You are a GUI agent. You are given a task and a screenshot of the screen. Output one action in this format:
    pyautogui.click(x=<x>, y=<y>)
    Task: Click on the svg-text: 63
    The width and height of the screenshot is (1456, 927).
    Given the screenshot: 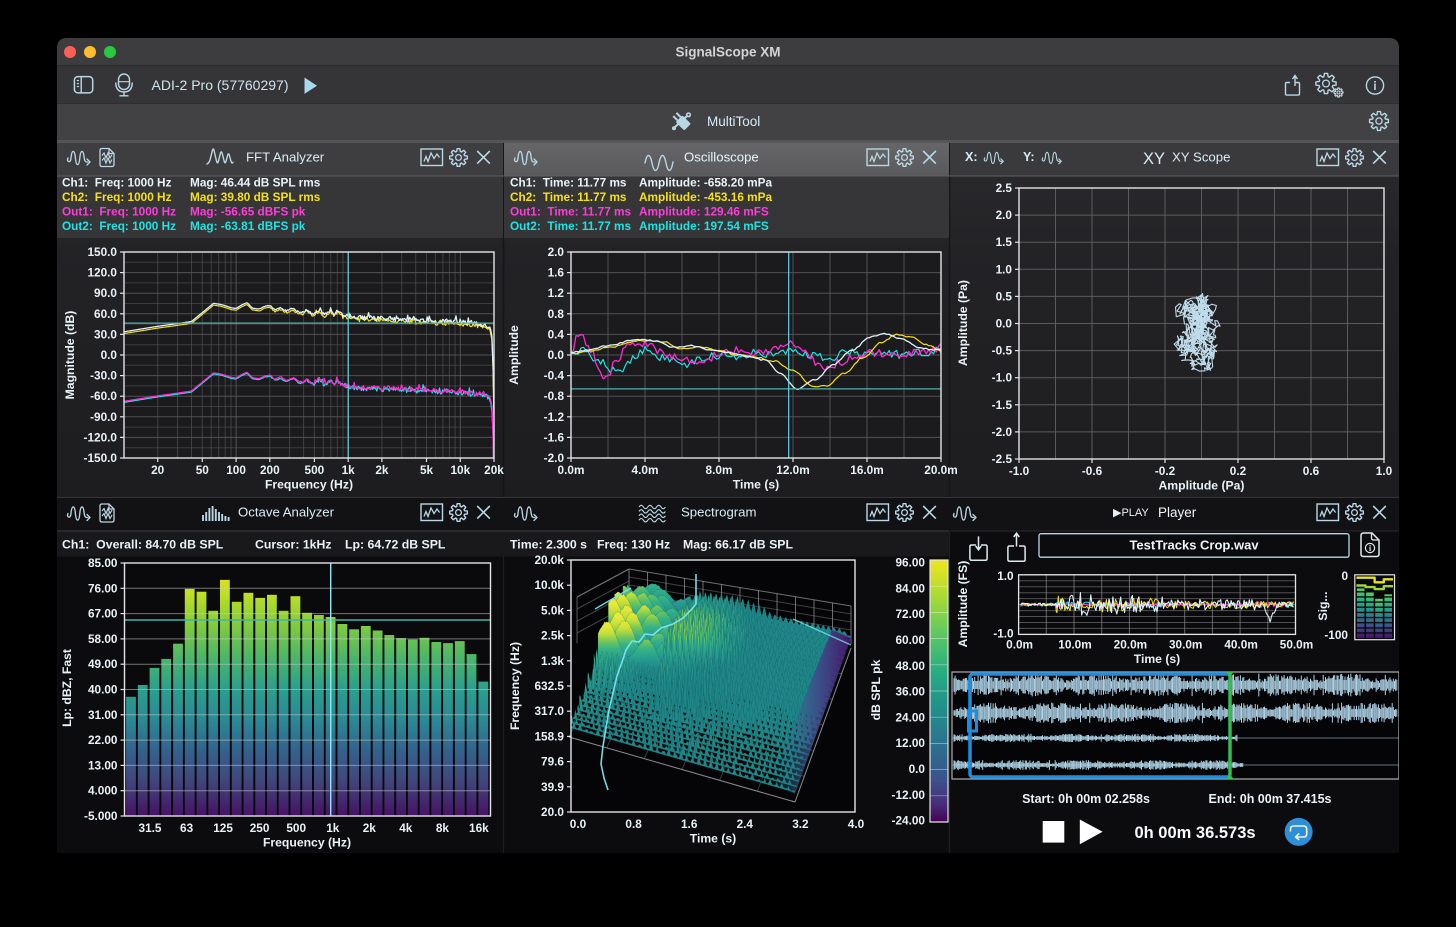 What is the action you would take?
    pyautogui.click(x=187, y=828)
    